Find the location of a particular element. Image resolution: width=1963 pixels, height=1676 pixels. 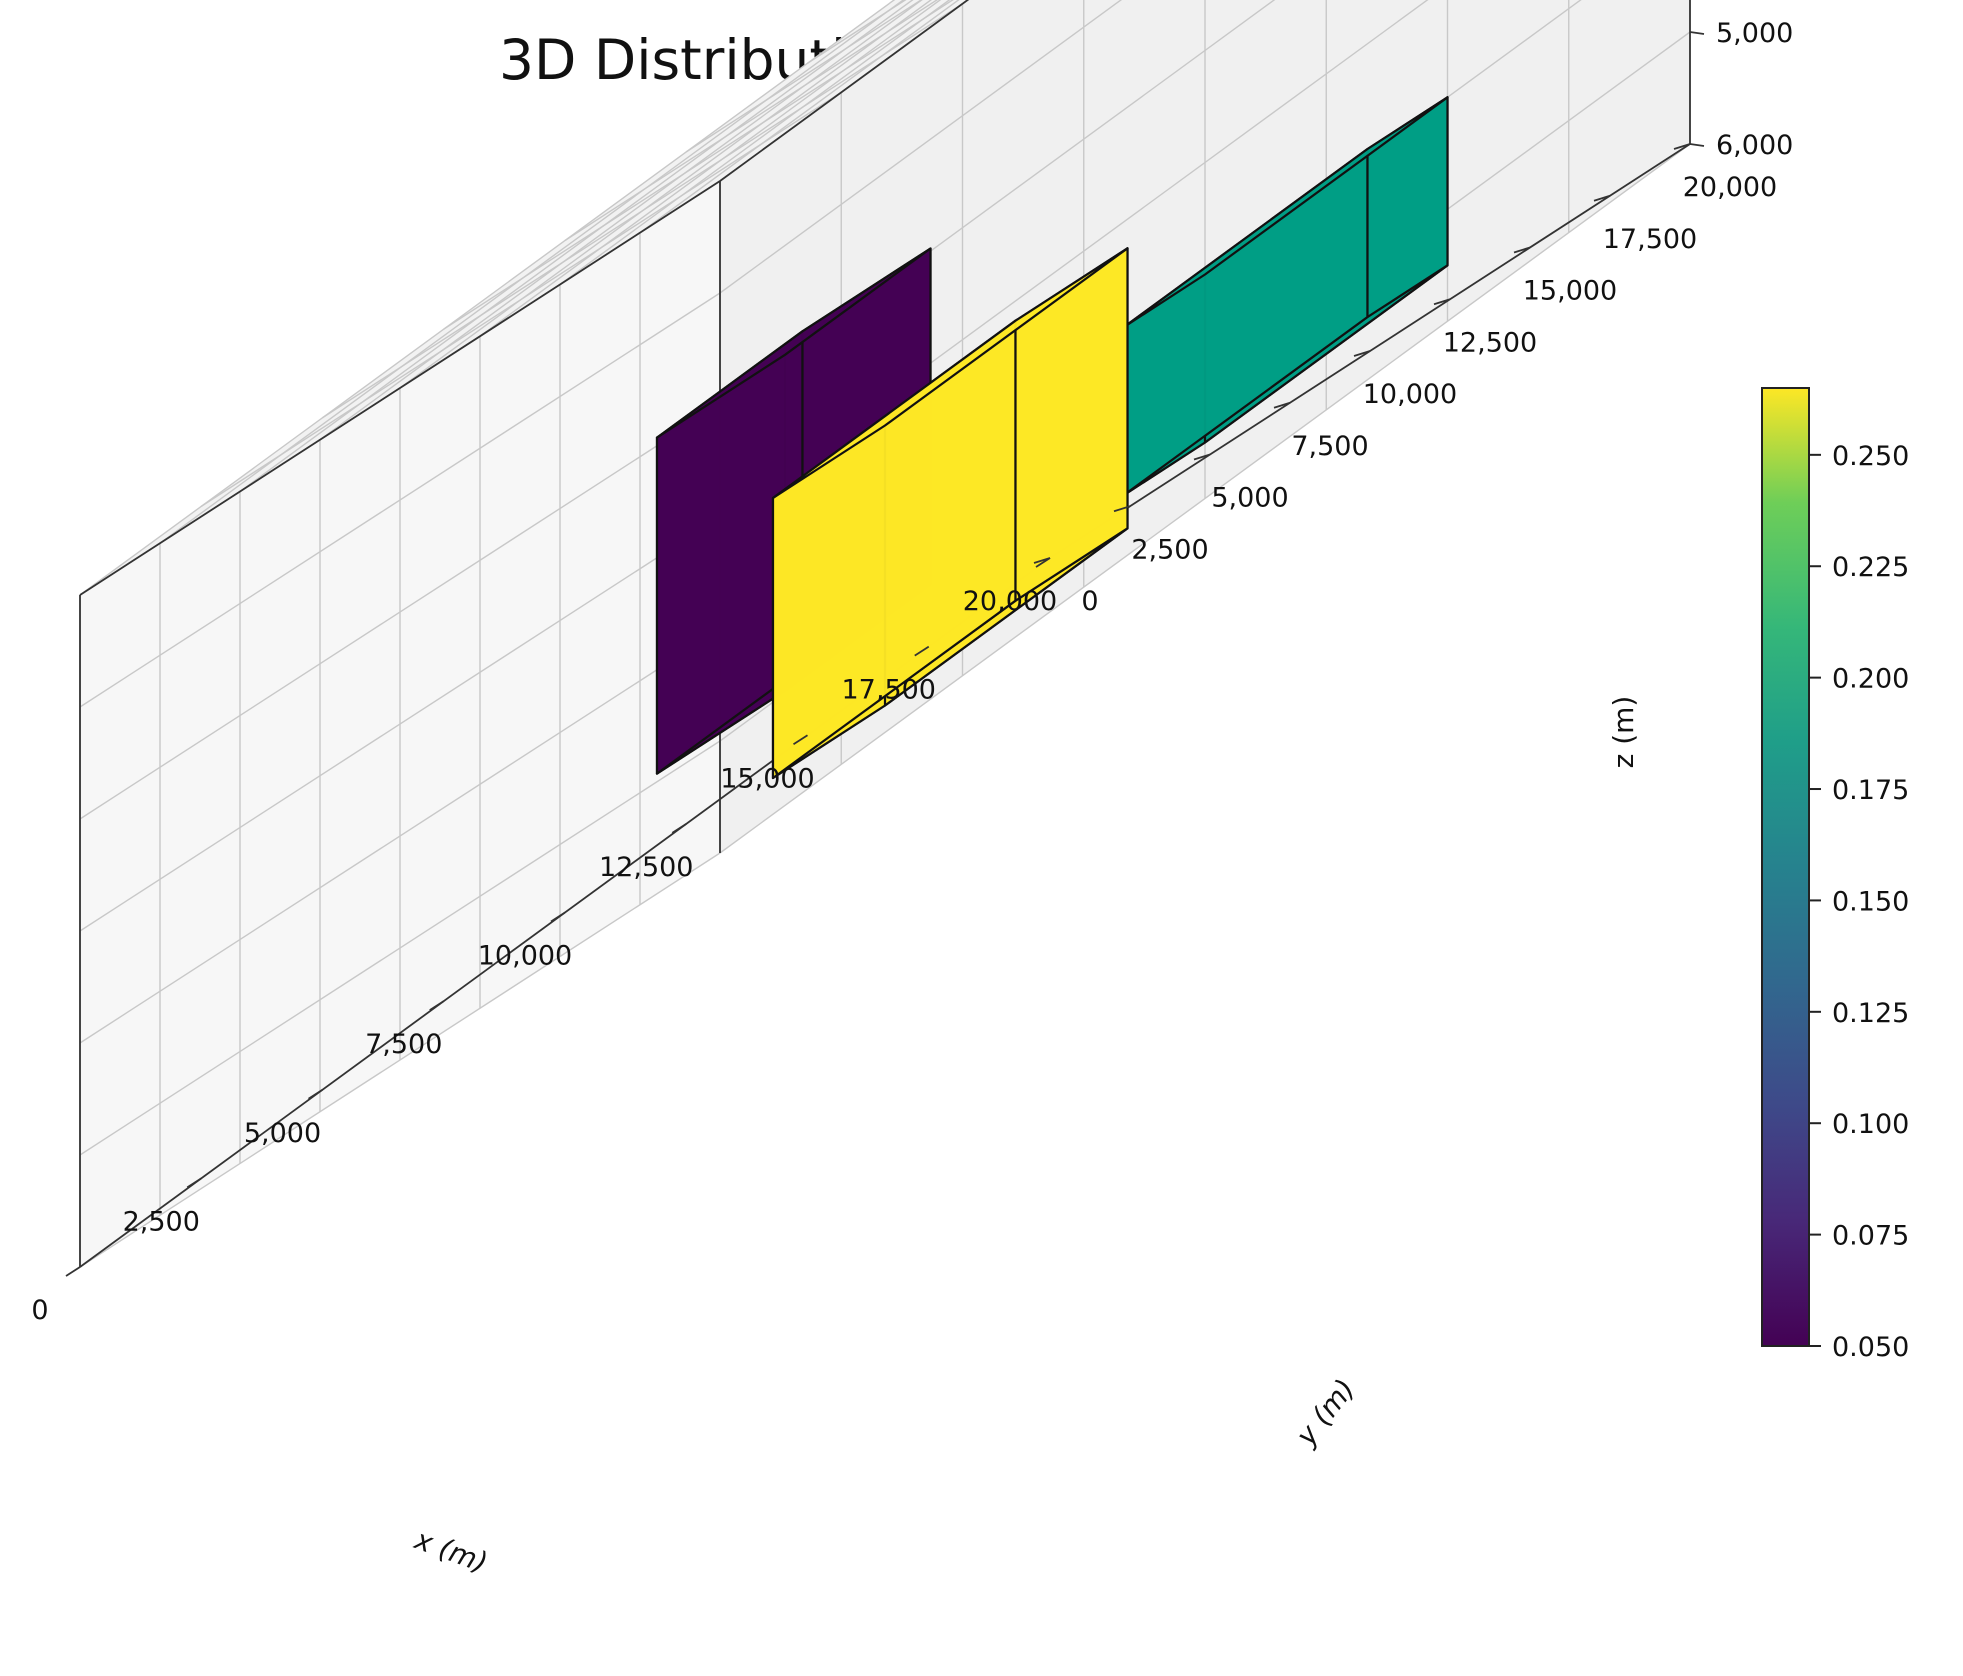

y-tick-label: 7,500 is located at coordinates (1329, 446).